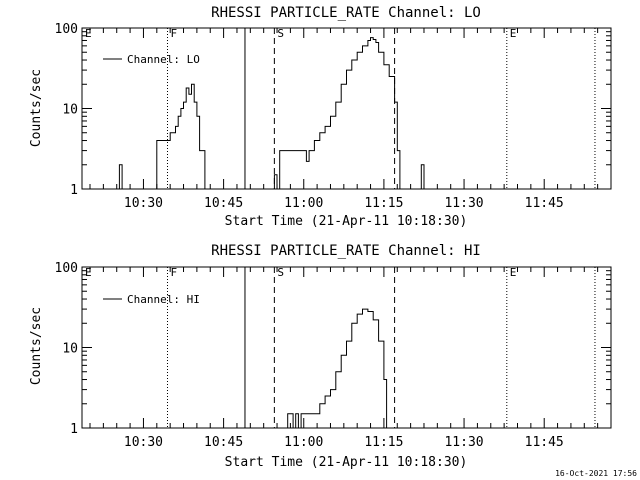  Describe the element at coordinates (163, 59) in the screenshot. I see `legend-label-lo: Channel: LO` at that location.